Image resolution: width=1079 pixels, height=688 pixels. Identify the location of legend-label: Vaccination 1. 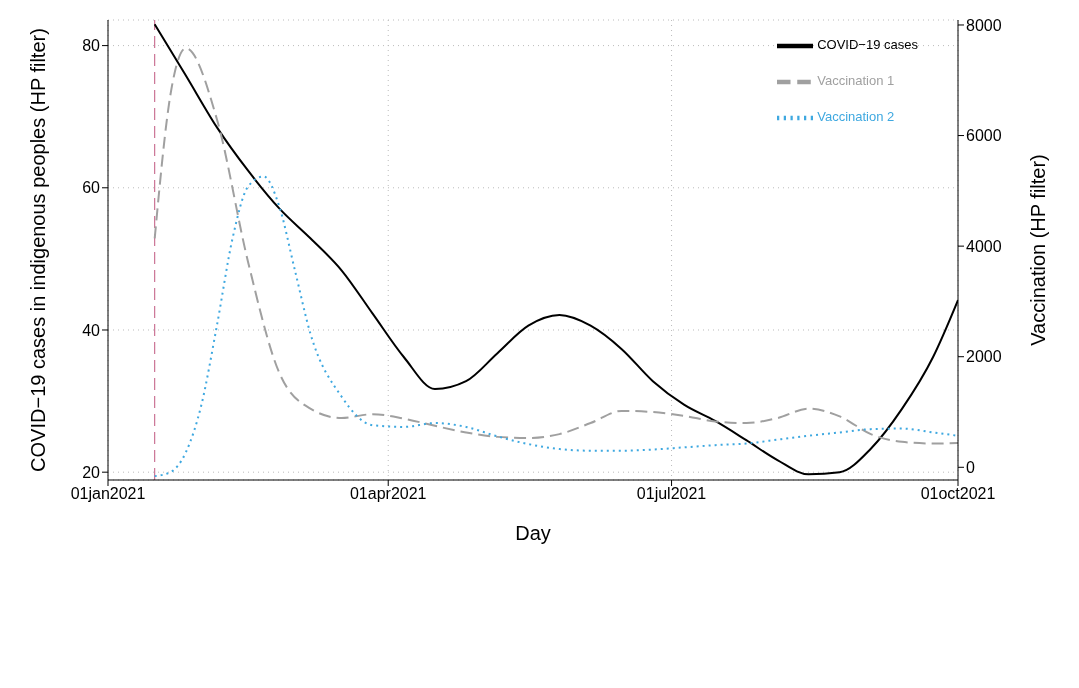
(856, 81).